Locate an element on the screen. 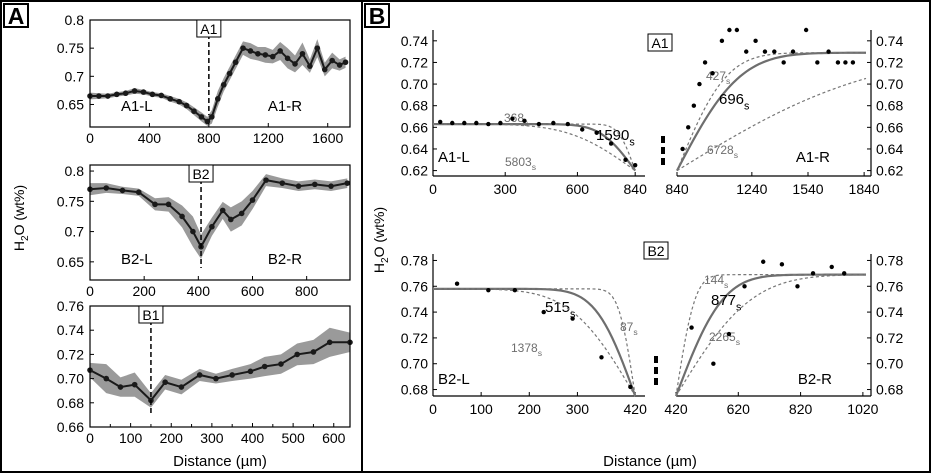 The height and width of the screenshot is (473, 931). a1-xtick-label: 400 is located at coordinates (150, 138).